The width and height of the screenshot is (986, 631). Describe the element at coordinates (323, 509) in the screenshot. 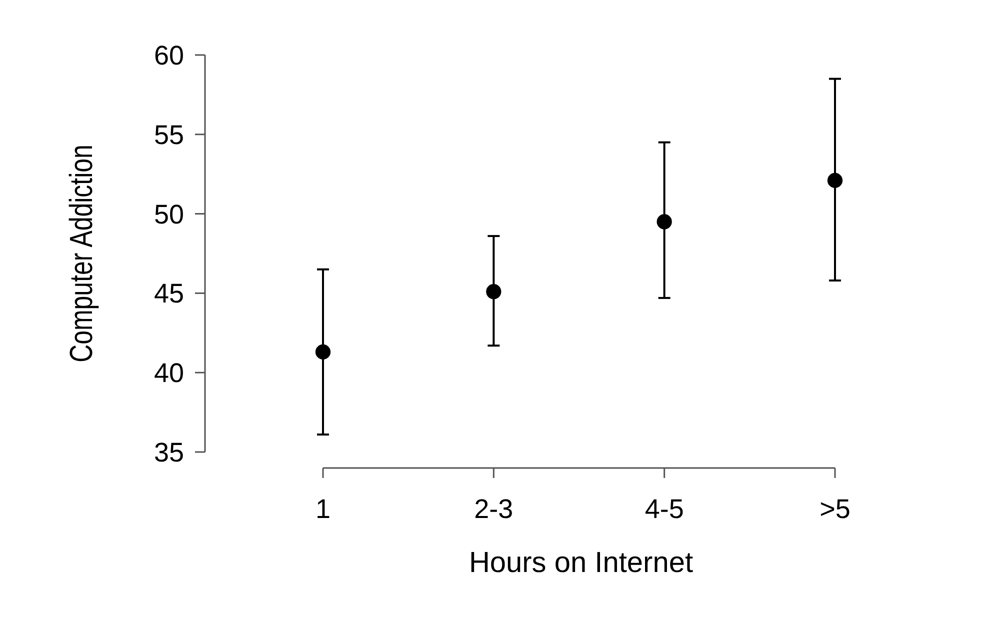

I see `x-tick-label: 1` at that location.